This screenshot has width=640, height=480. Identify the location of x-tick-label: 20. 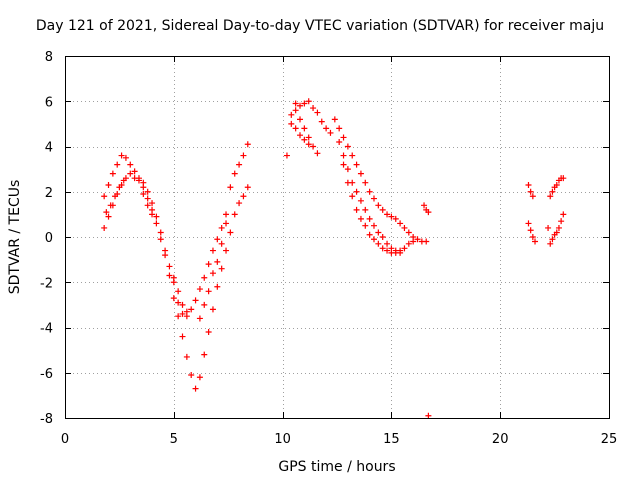
(500, 439).